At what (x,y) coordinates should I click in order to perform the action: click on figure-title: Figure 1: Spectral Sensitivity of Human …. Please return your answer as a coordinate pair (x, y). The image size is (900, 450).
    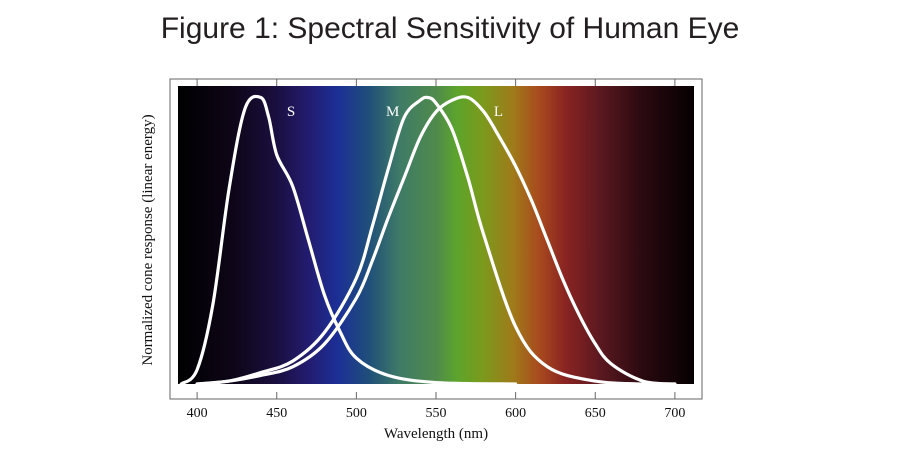
    Looking at the image, I should click on (450, 28).